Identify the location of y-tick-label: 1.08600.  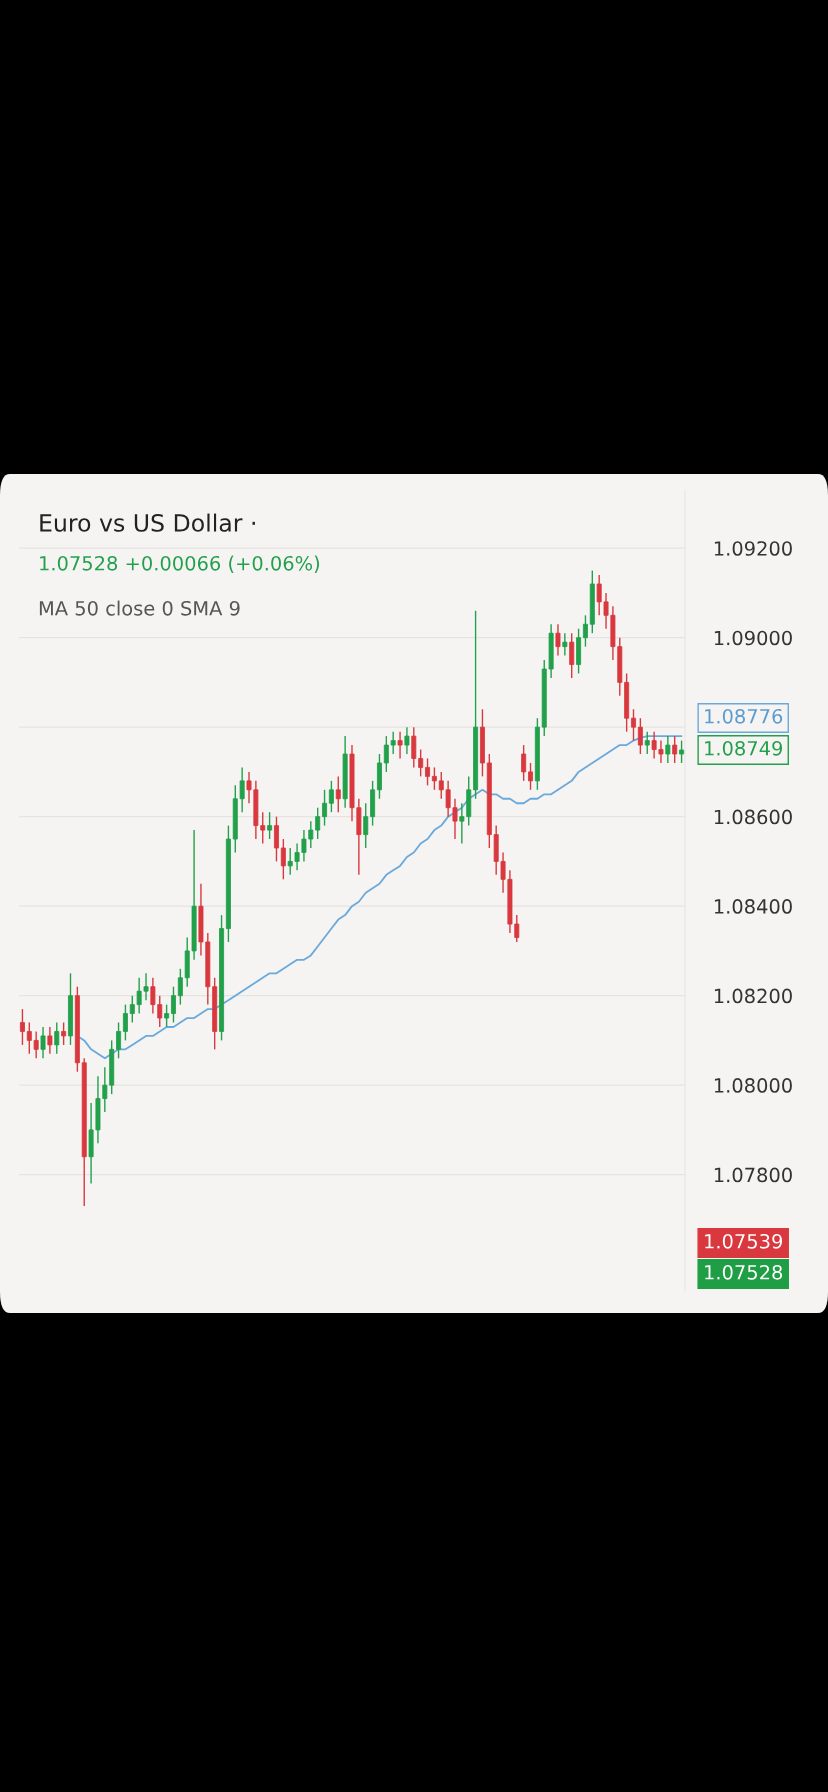
(753, 817).